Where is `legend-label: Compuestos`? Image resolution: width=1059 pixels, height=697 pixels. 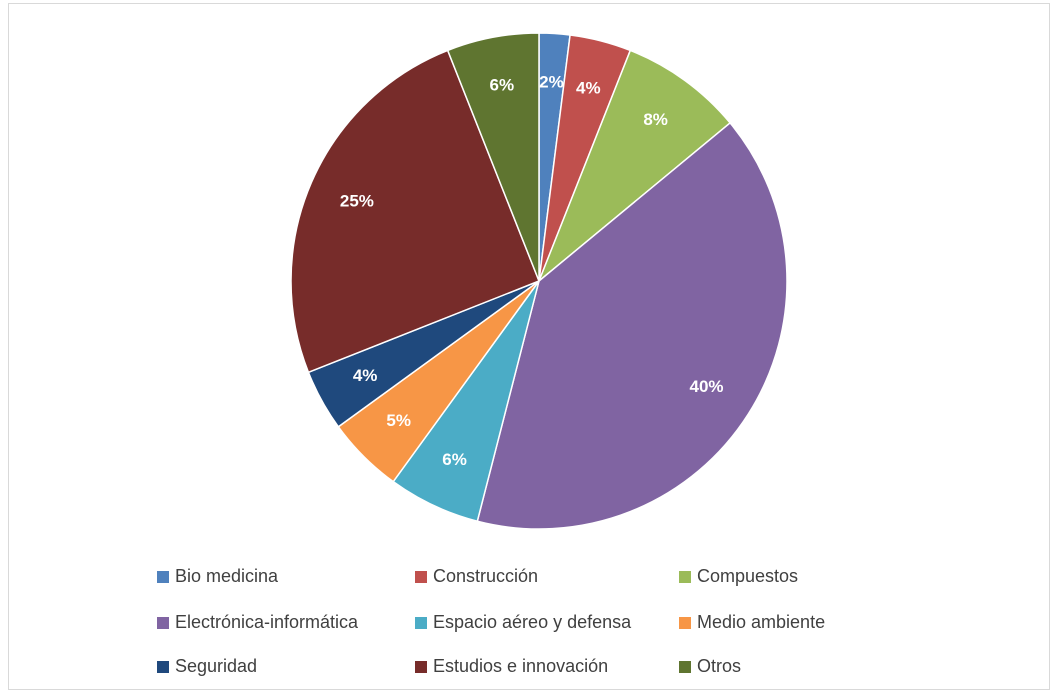 legend-label: Compuestos is located at coordinates (747, 576).